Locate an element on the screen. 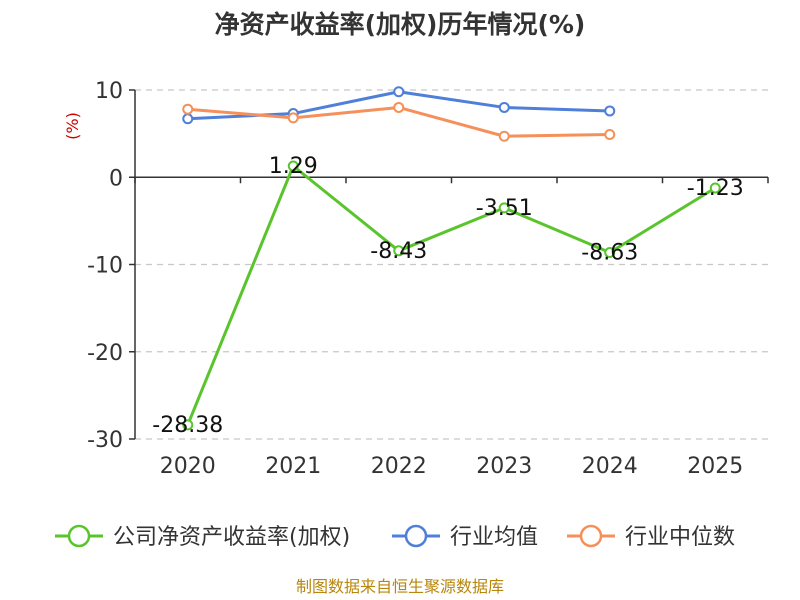 Image resolution: width=800 pixels, height=600 pixels. legend-label: 行业中位数 is located at coordinates (680, 537).